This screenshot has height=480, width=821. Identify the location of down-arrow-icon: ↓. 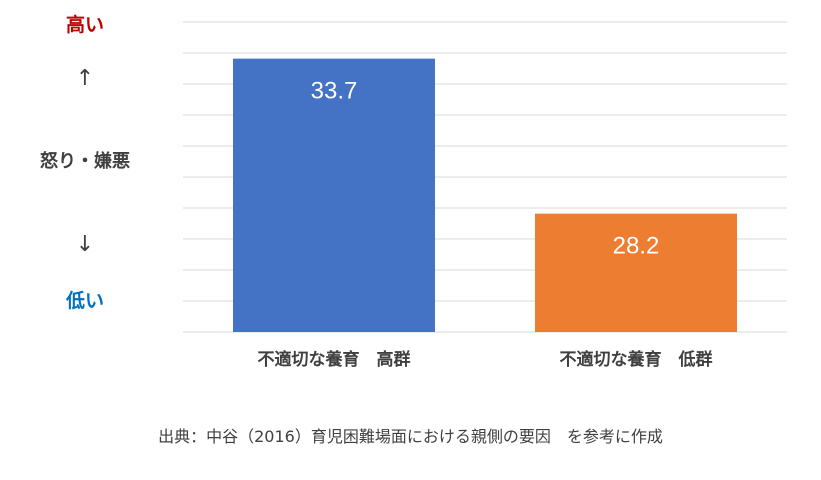
(85, 244).